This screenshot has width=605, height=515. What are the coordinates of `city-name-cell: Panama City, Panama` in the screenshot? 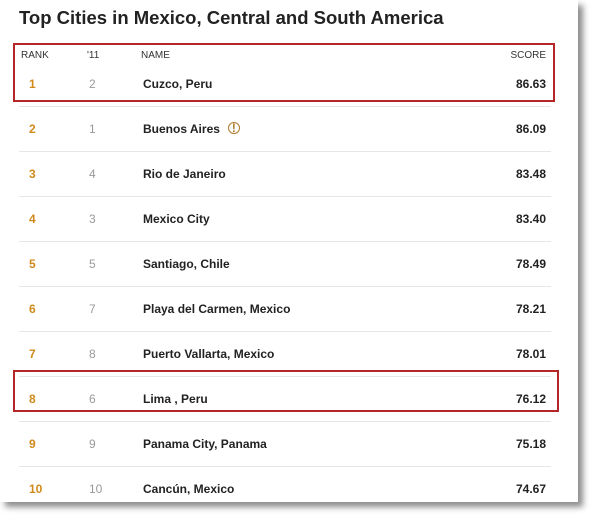 It's located at (205, 444).